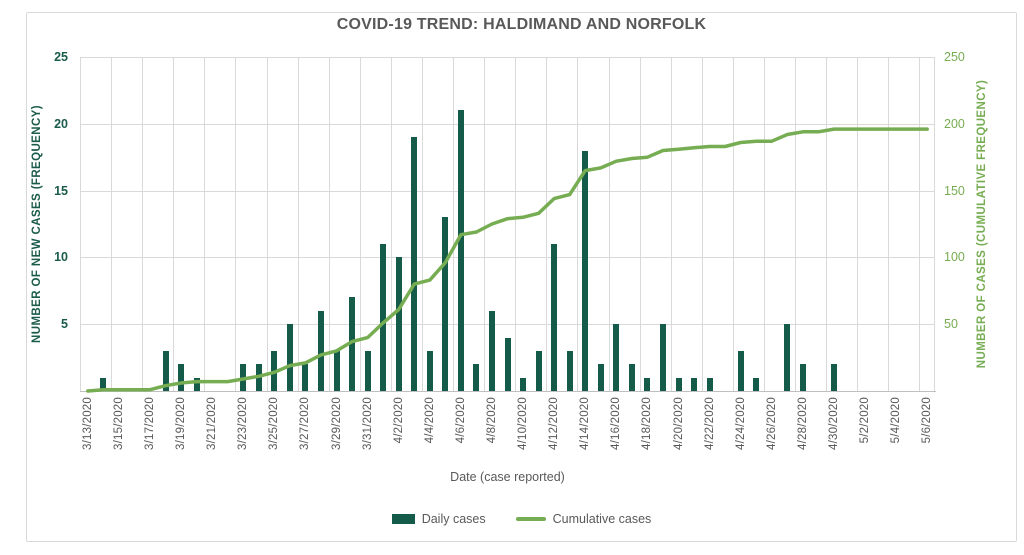  What do you see at coordinates (367, 423) in the screenshot?
I see `x-axis-tick: 3/31/2020` at bounding box center [367, 423].